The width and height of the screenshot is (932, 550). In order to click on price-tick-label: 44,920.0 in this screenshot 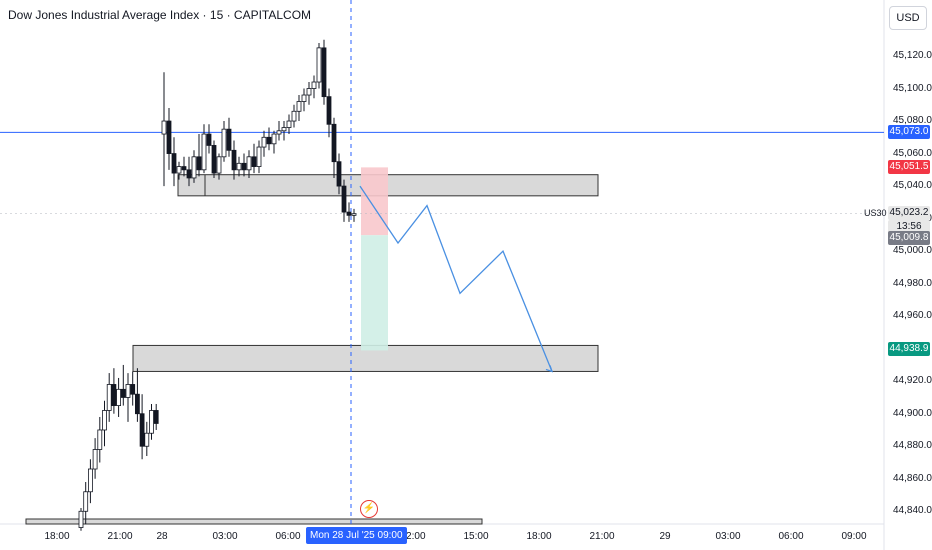, I will do `click(912, 381)`.